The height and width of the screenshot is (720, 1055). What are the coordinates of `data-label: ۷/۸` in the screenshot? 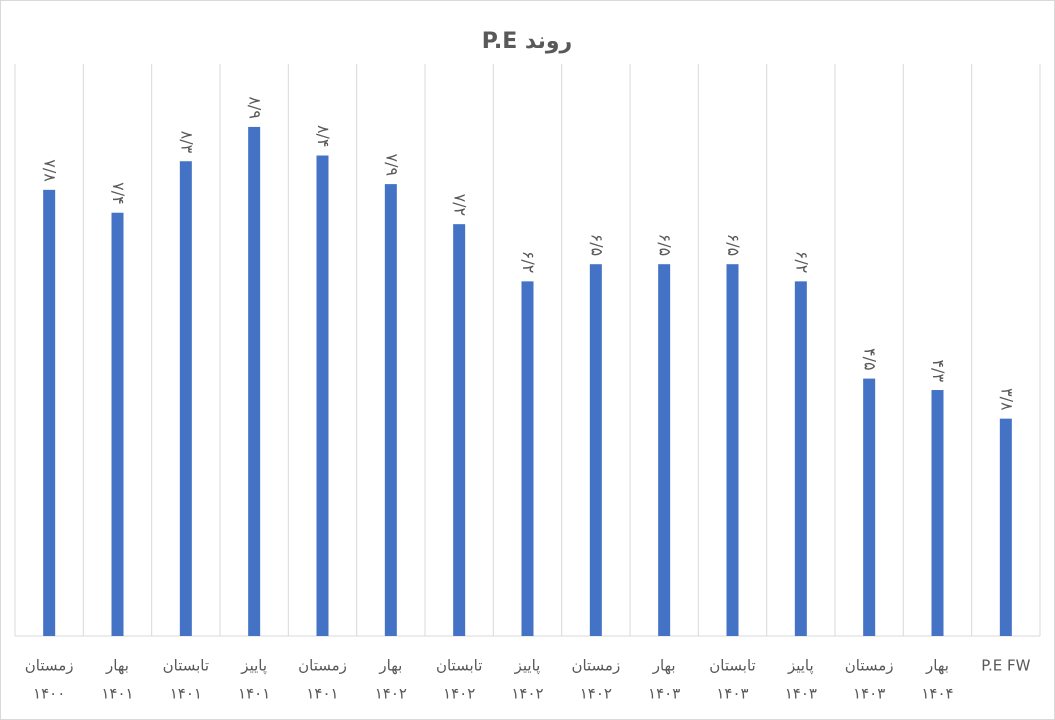 It's located at (50, 170).